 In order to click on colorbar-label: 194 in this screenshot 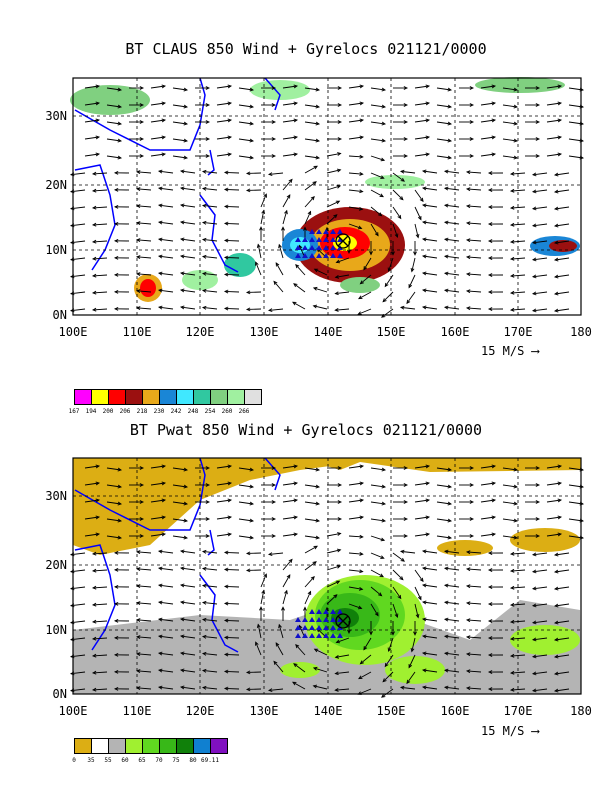, I will do `click(91, 411)`.